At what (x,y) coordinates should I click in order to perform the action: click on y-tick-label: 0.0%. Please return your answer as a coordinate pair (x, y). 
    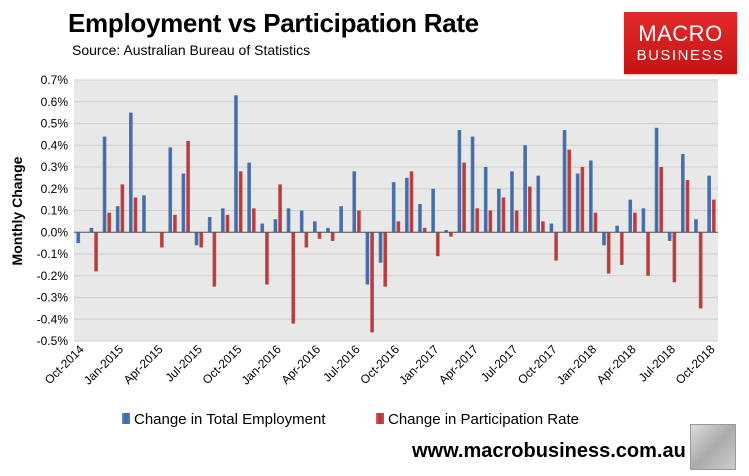
    Looking at the image, I should click on (55, 232).